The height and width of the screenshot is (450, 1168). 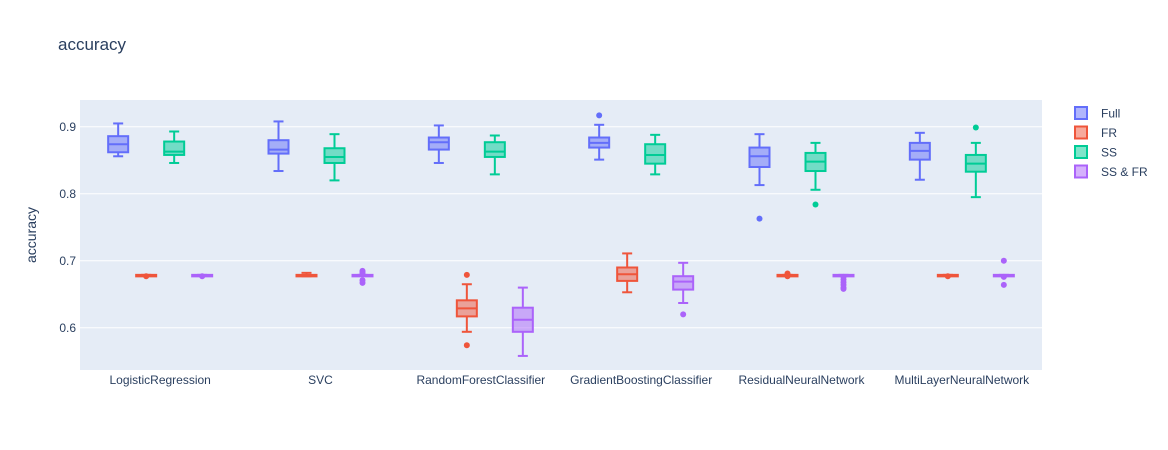 I want to click on legend: Full FR SS SS & FR, so click(x=1111, y=143).